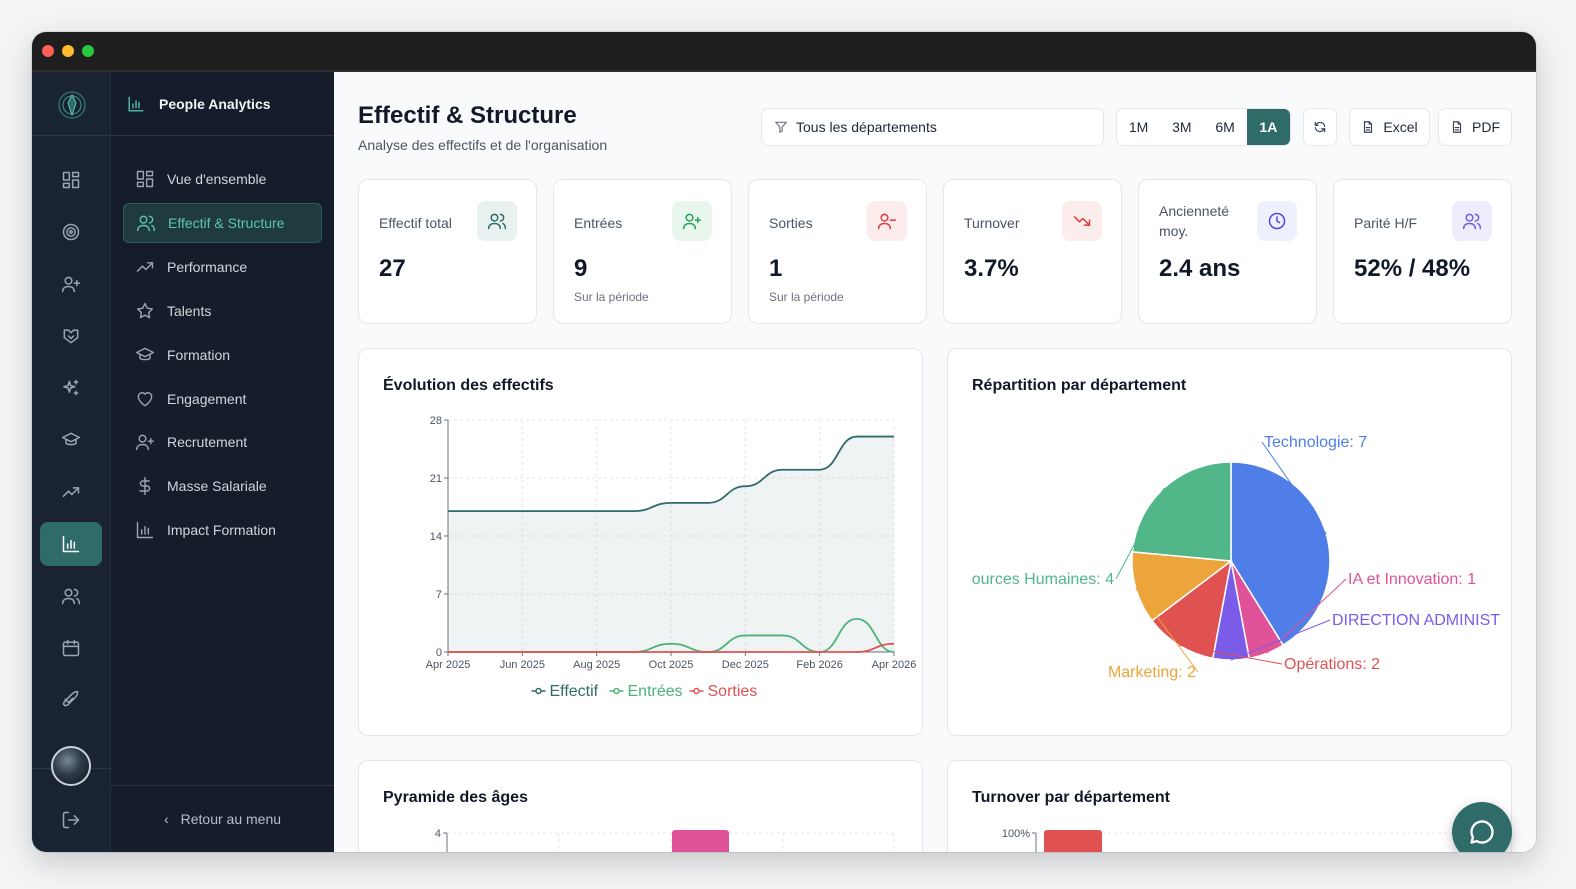 The height and width of the screenshot is (889, 1576). Describe the element at coordinates (991, 268) in the screenshot. I see `kpi-value: 3.7%` at that location.